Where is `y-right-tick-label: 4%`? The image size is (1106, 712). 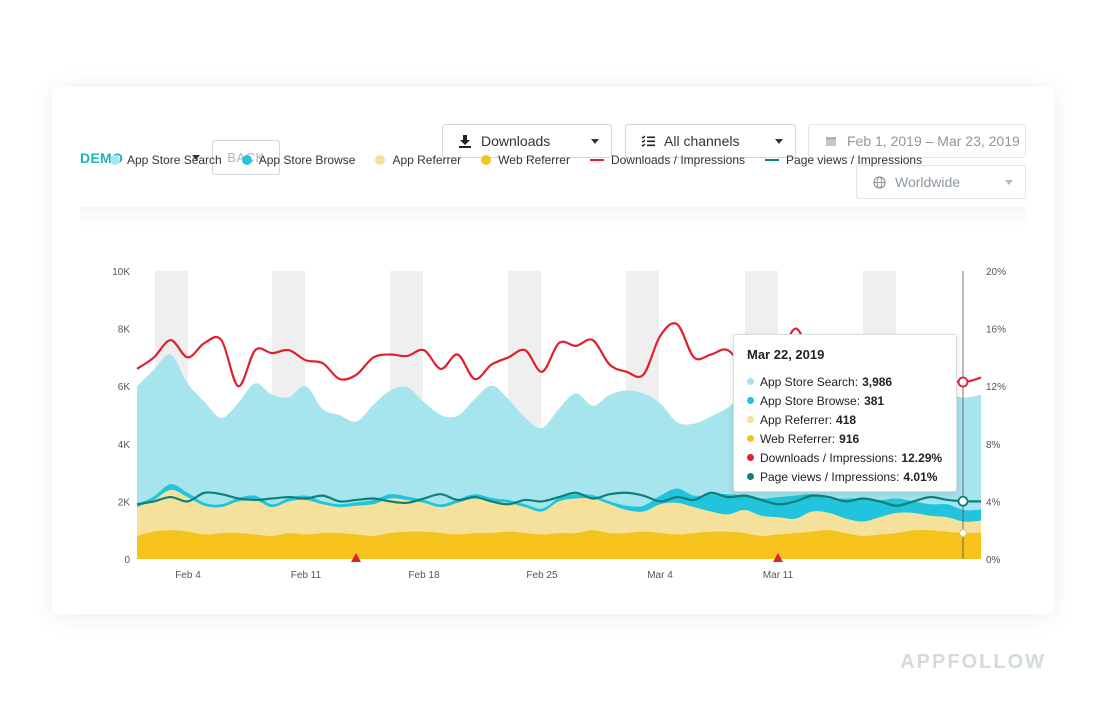 y-right-tick-label: 4% is located at coordinates (993, 502).